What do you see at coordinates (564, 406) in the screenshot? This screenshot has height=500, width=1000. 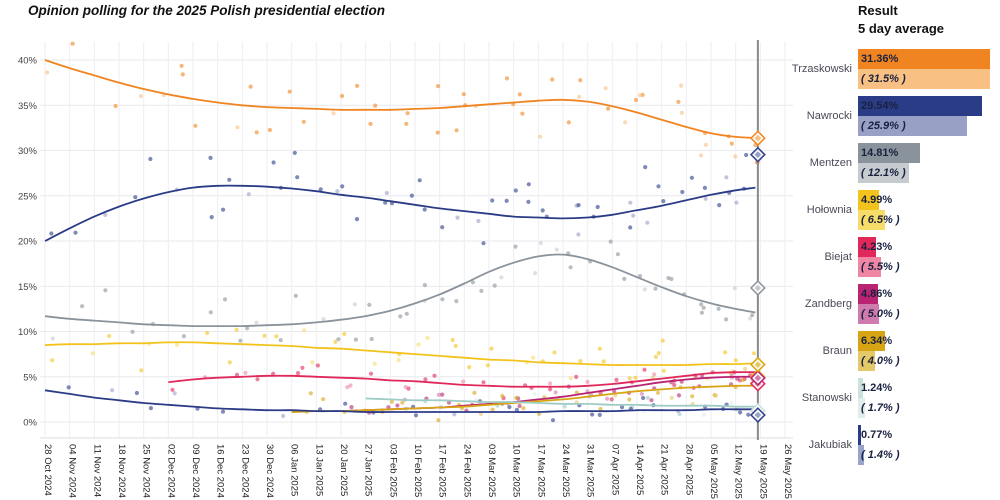 I see `poll-point-stanowski` at bounding box center [564, 406].